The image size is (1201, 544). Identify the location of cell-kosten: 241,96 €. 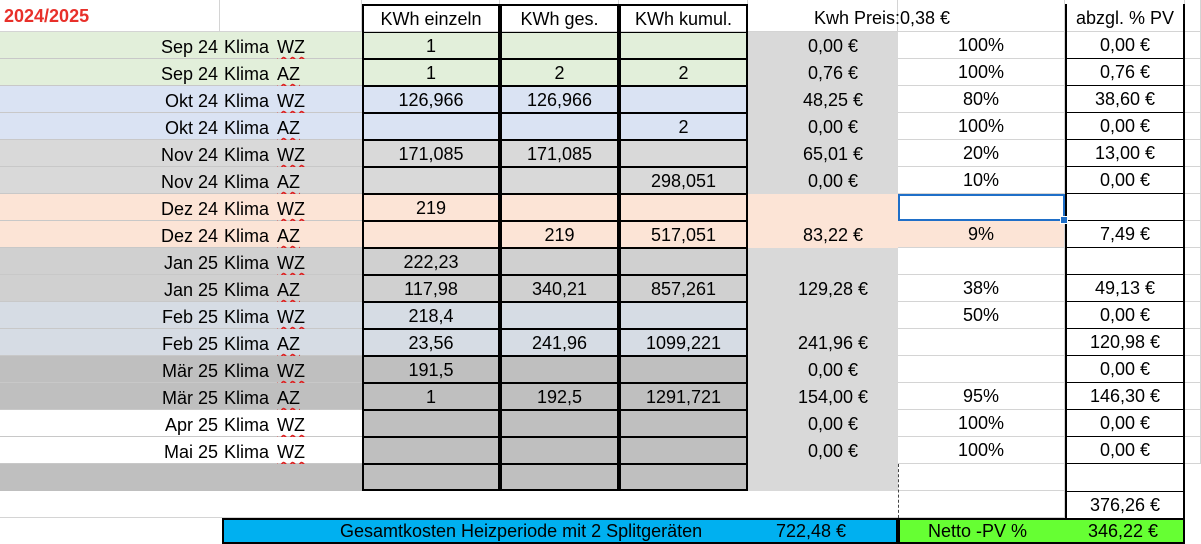
(823, 342).